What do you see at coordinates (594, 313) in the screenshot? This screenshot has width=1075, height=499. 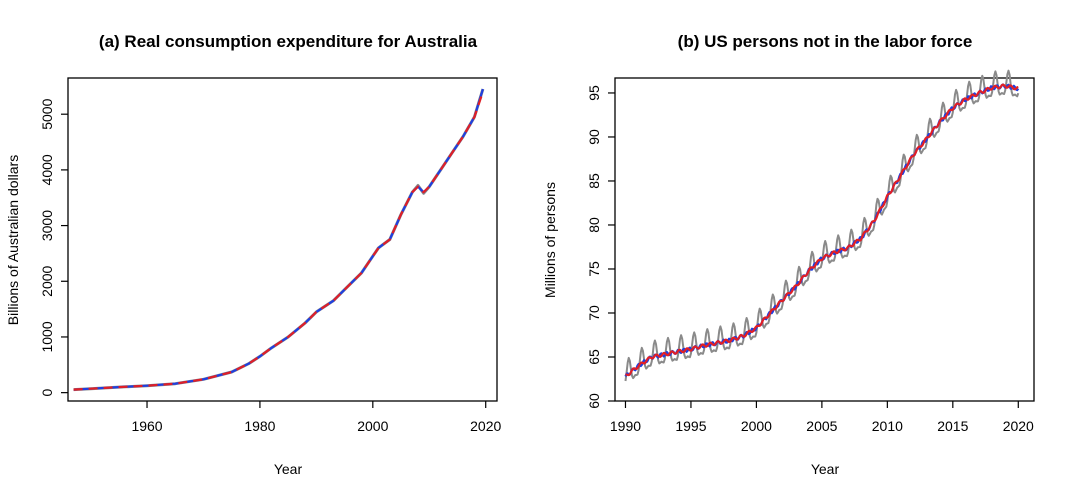 I see `panel-b-ytick-label: 70` at bounding box center [594, 313].